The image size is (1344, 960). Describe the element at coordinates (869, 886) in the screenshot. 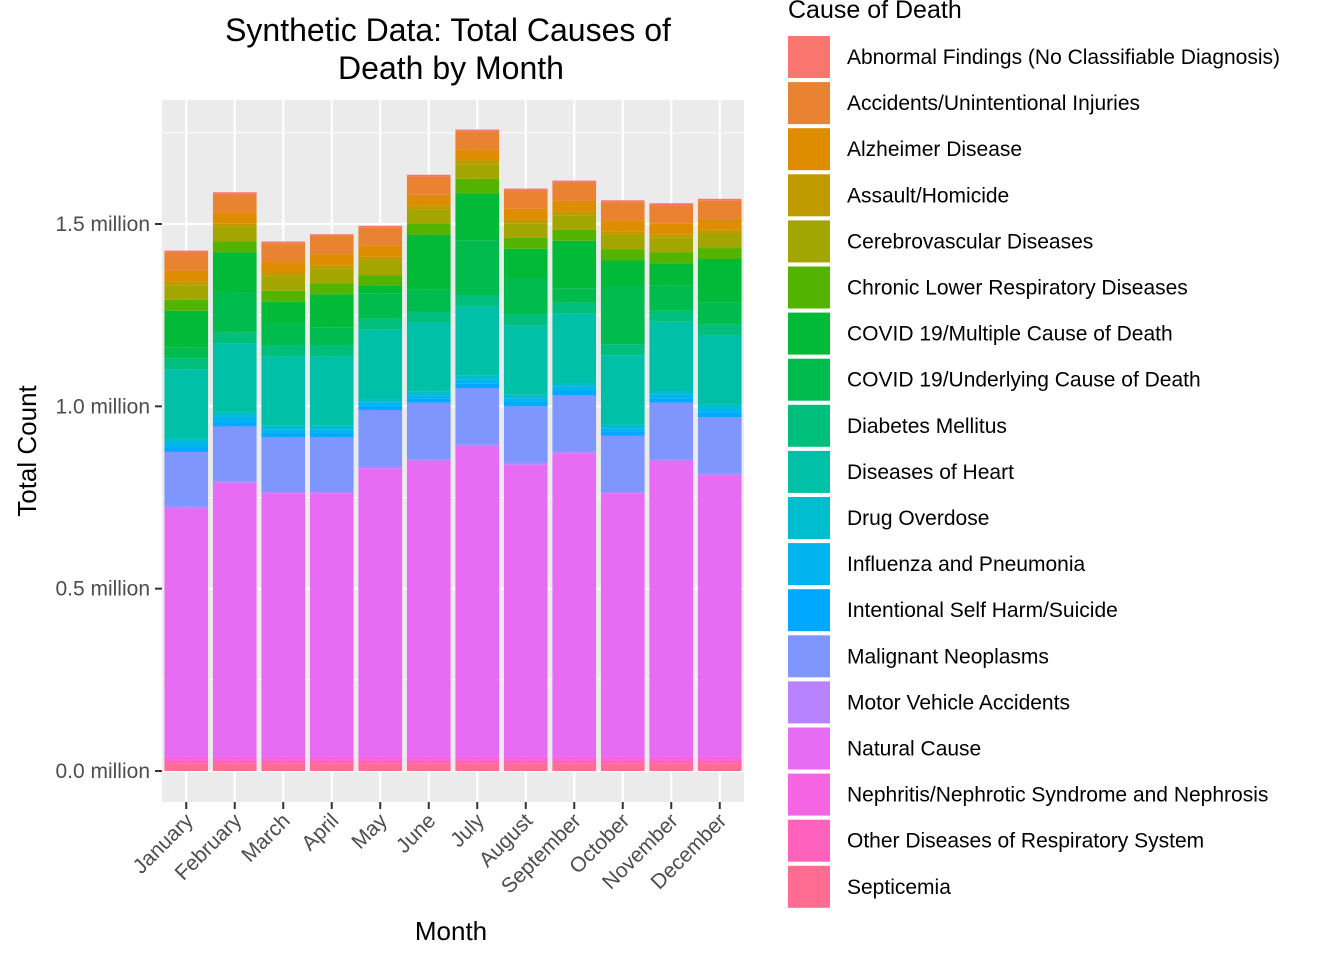

I see `legend-item: Septicemia` at that location.